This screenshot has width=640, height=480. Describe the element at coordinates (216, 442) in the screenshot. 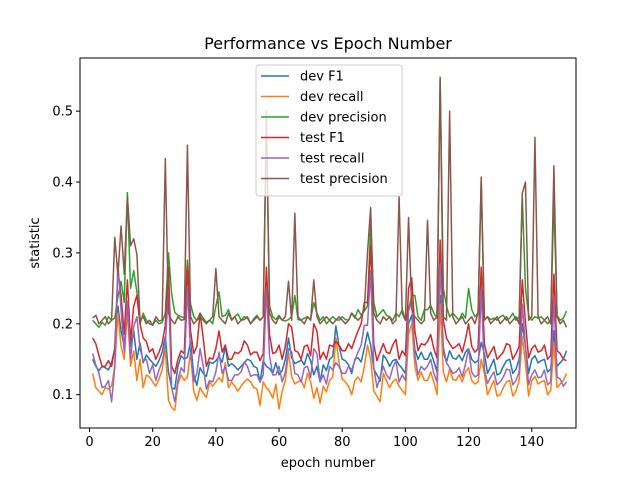

I see `x-tick-label: 40` at that location.